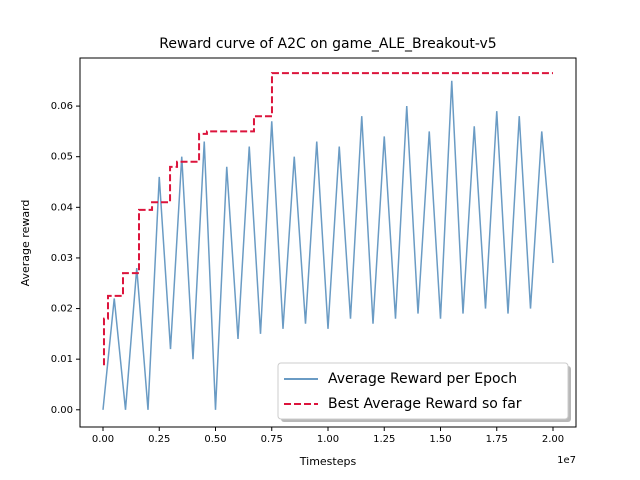  Describe the element at coordinates (497, 439) in the screenshot. I see `x-tick-label: 1.75` at that location.